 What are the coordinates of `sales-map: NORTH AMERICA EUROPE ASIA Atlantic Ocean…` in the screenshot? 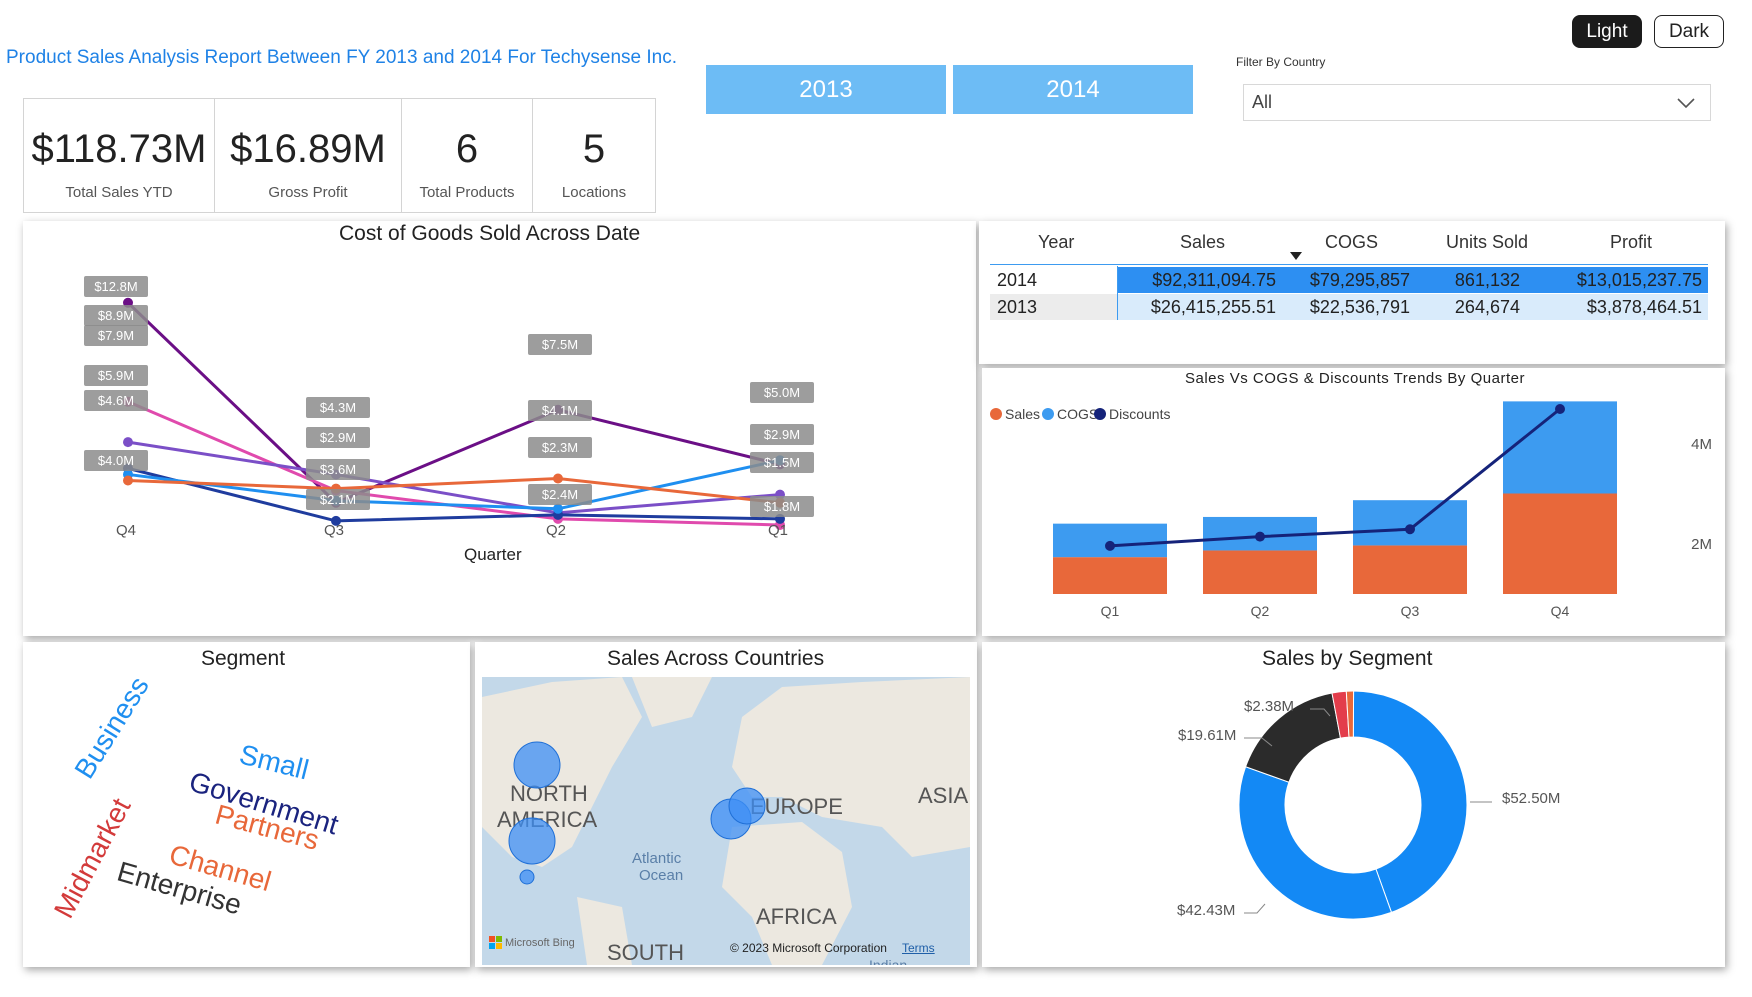 It's located at (726, 821).